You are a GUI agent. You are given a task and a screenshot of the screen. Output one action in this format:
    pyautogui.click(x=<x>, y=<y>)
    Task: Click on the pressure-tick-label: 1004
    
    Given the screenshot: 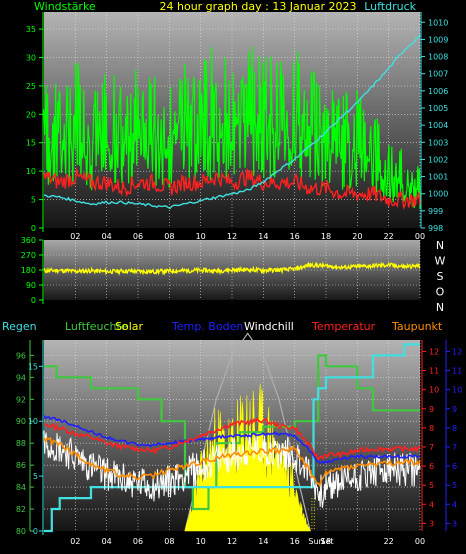 What is the action you would take?
    pyautogui.click(x=438, y=125)
    